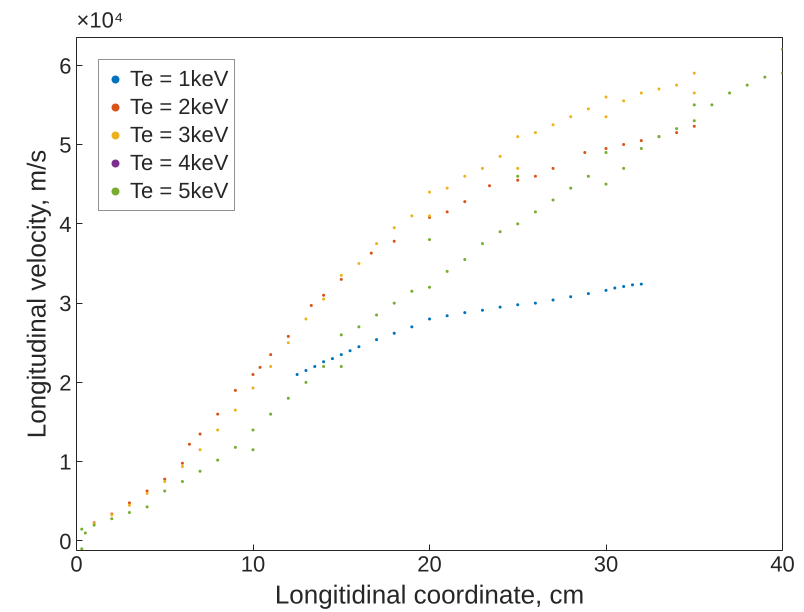 The width and height of the screenshot is (804, 612). What do you see at coordinates (65, 383) in the screenshot?
I see `y-tick-label: 2` at bounding box center [65, 383].